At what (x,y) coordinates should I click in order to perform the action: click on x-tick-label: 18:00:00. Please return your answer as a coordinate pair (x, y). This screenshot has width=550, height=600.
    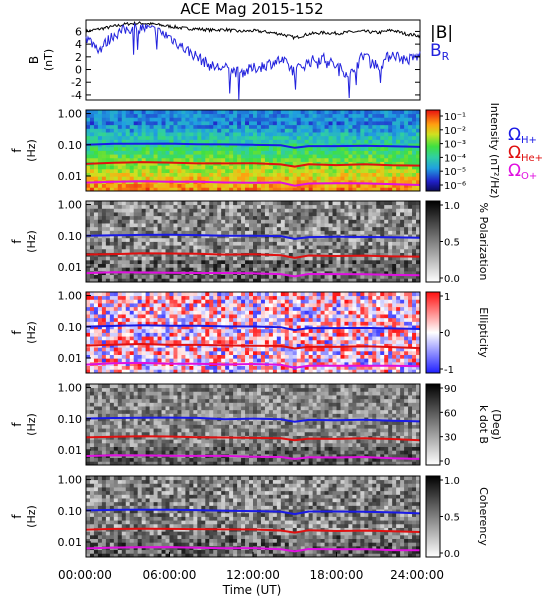
    Looking at the image, I should click on (337, 575).